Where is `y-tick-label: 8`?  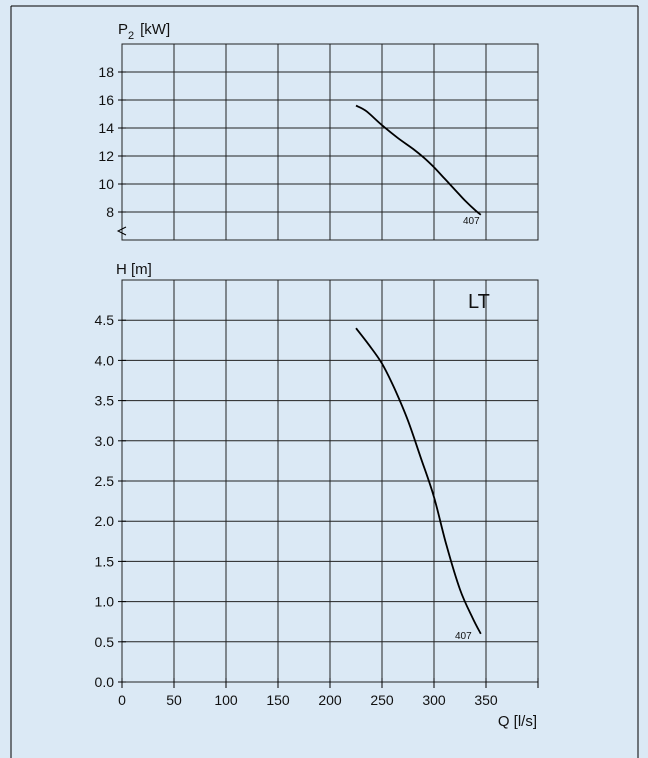
y-tick-label: 8 is located at coordinates (110, 212).